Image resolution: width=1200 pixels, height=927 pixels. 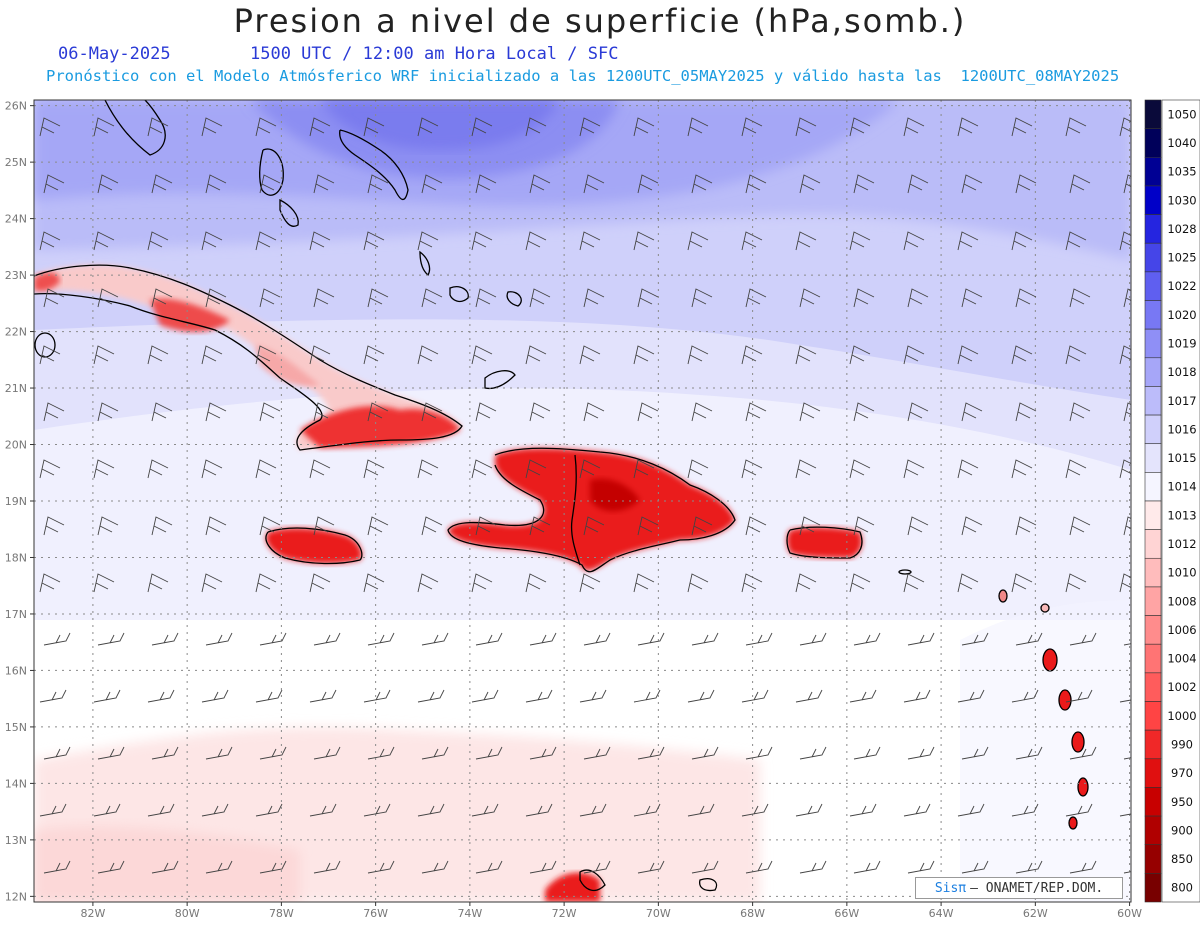 What do you see at coordinates (752, 913) in the screenshot?
I see `lon-label-68W: 68W` at bounding box center [752, 913].